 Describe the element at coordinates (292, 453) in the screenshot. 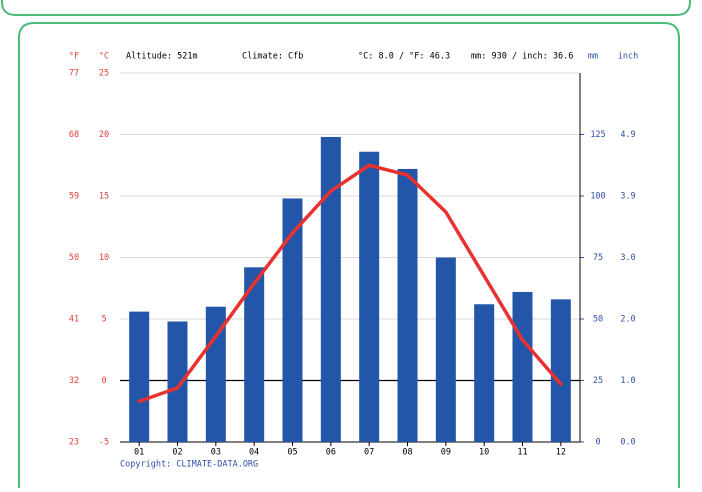

I see `x-tick-label: 05` at that location.